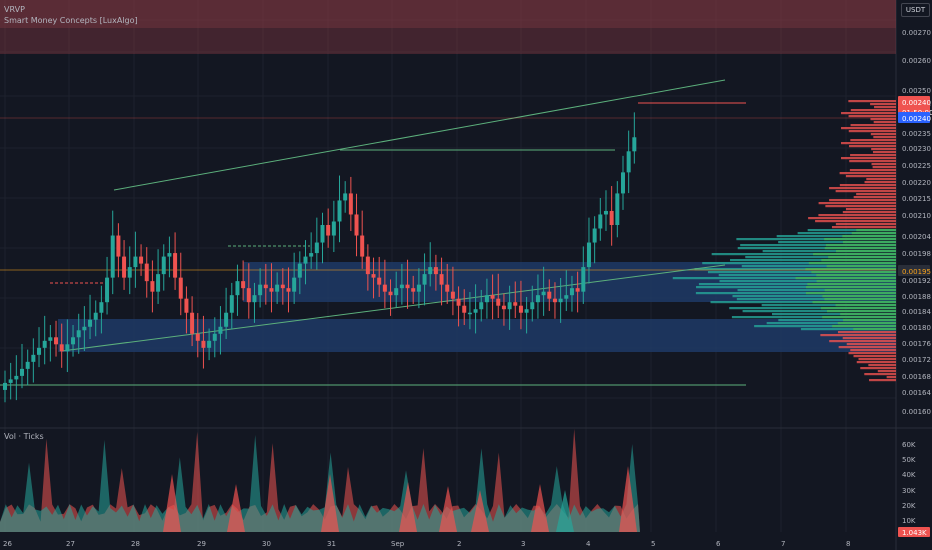 The height and width of the screenshot is (550, 932). Describe the element at coordinates (426, 544) in the screenshot. I see `time-axis: 26 27 28 29 30 31 Sep 2 3 4 5 6 7 8` at that location.